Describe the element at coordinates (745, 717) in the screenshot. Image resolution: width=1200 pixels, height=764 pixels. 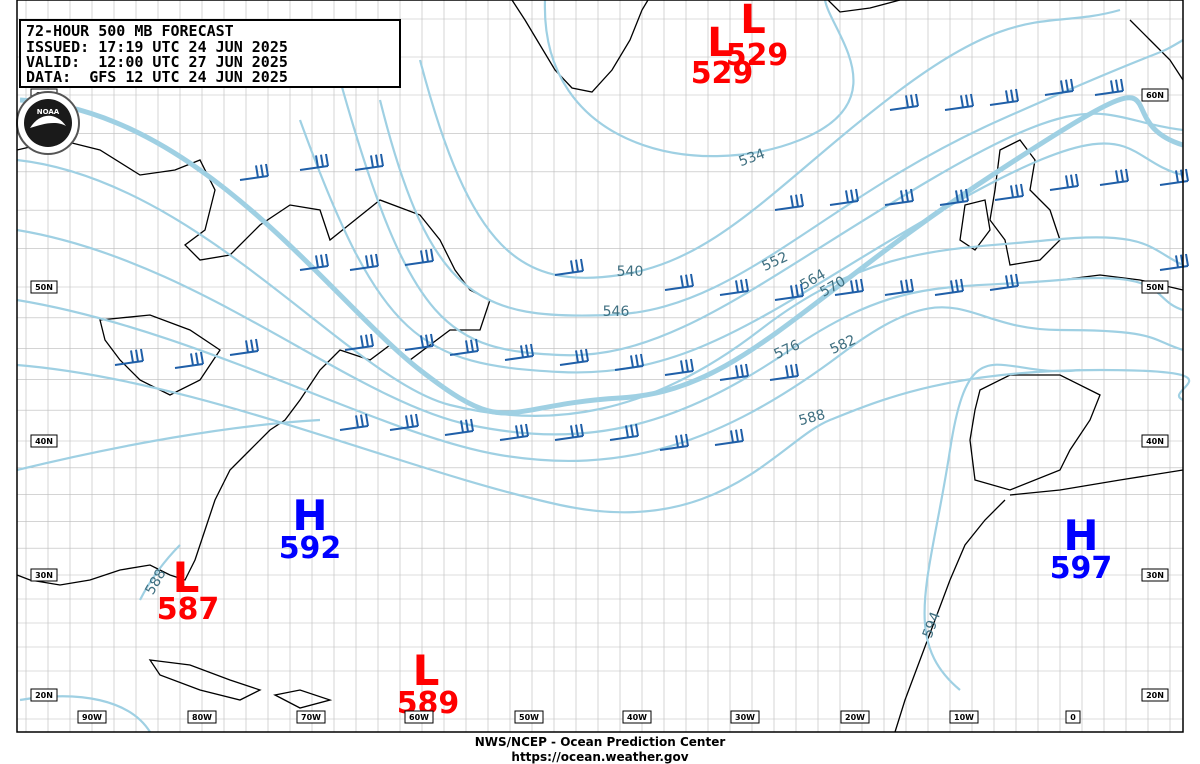
I see `grid-label: 30W` at that location.